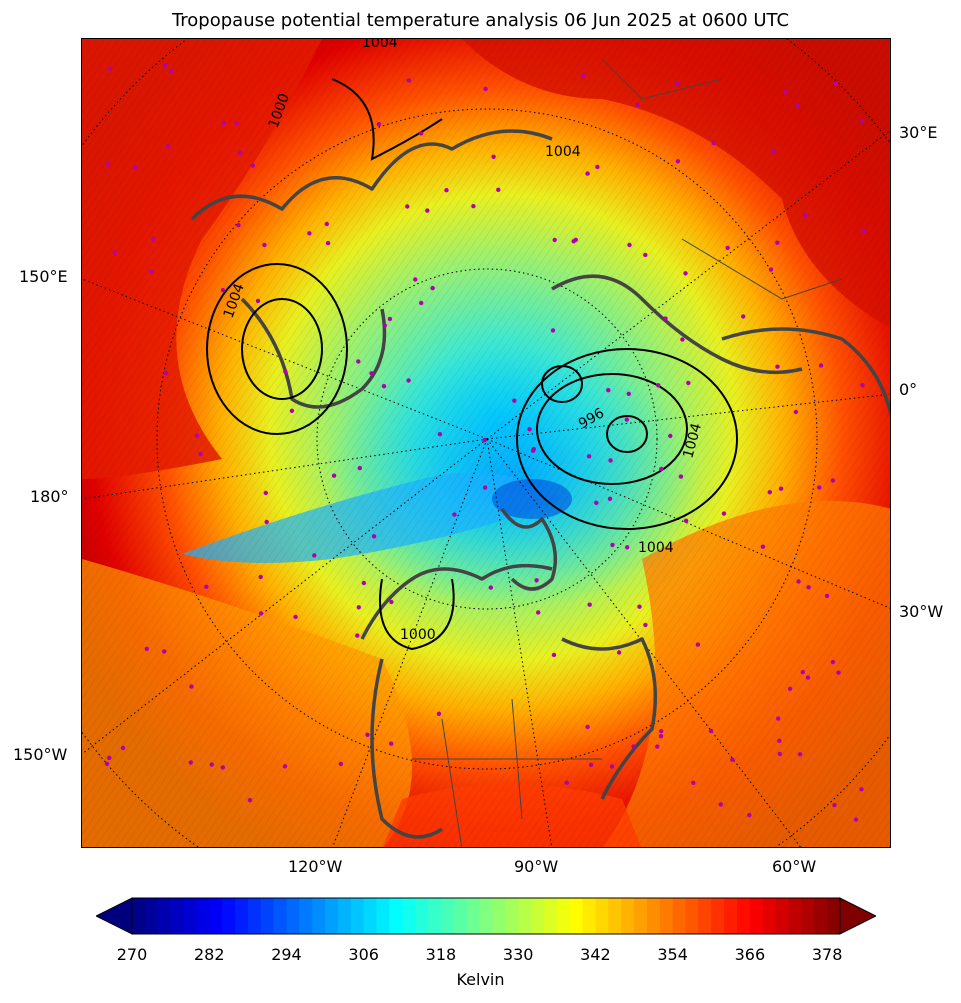  What do you see at coordinates (315, 866) in the screenshot?
I see `lon-label-120w: 120°W` at bounding box center [315, 866].